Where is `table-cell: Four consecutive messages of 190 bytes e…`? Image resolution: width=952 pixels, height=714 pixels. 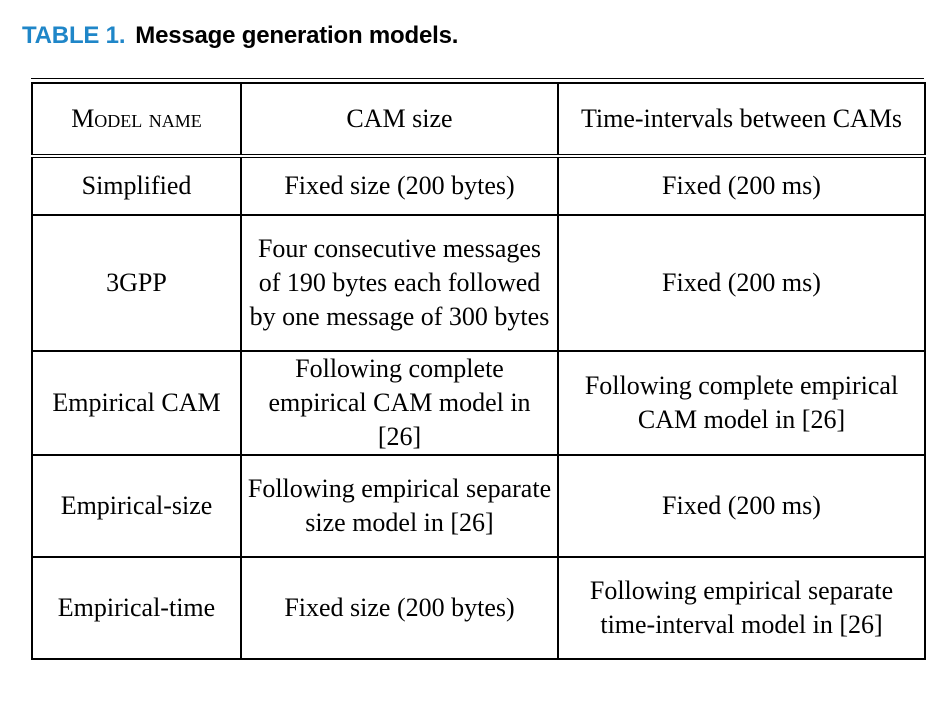
table-cell: Four consecutive messages of 190 bytes e… is located at coordinates (399, 283).